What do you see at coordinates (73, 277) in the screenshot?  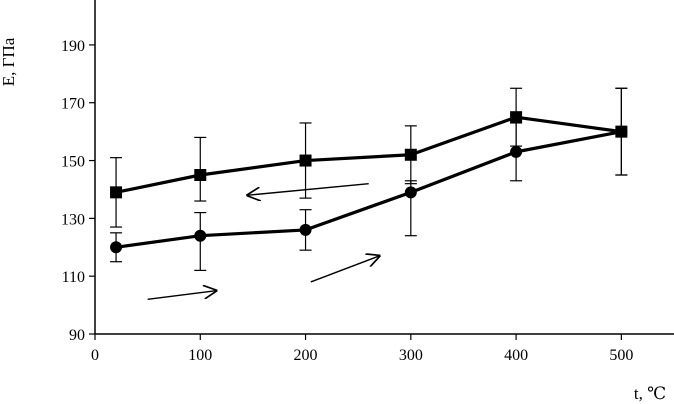 I see `y-tick-label: 110` at bounding box center [73, 277].